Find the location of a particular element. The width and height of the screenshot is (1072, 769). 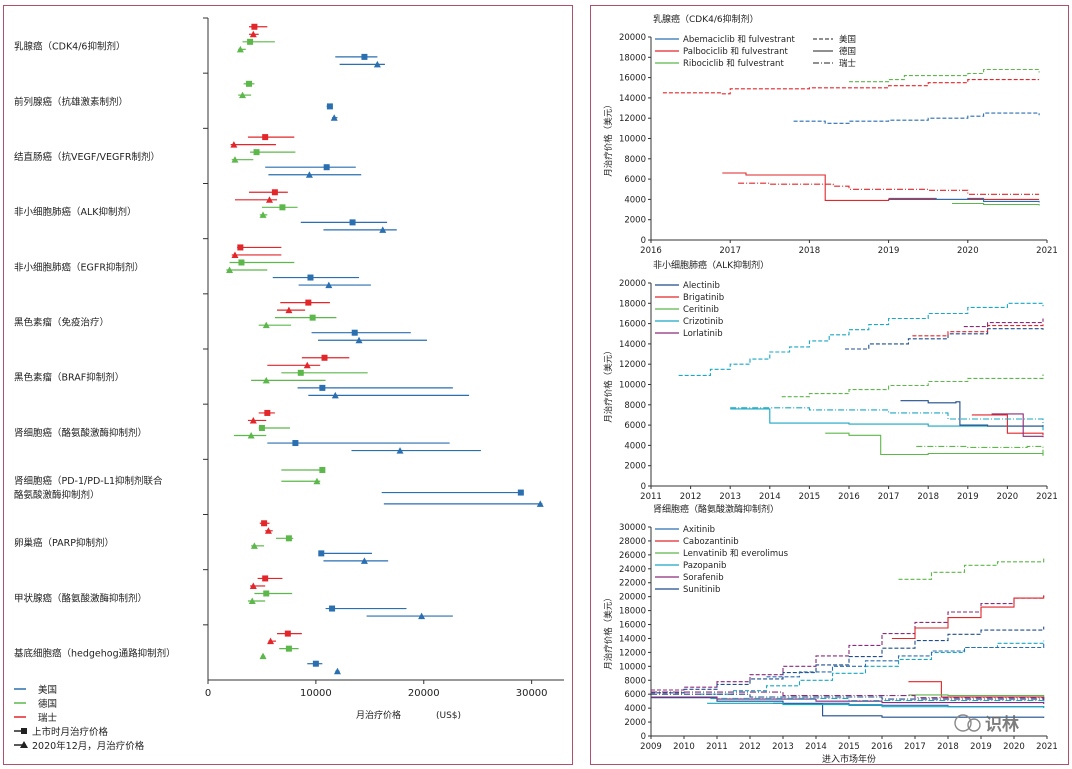

y-tick-label: 16000 is located at coordinates (632, 325).